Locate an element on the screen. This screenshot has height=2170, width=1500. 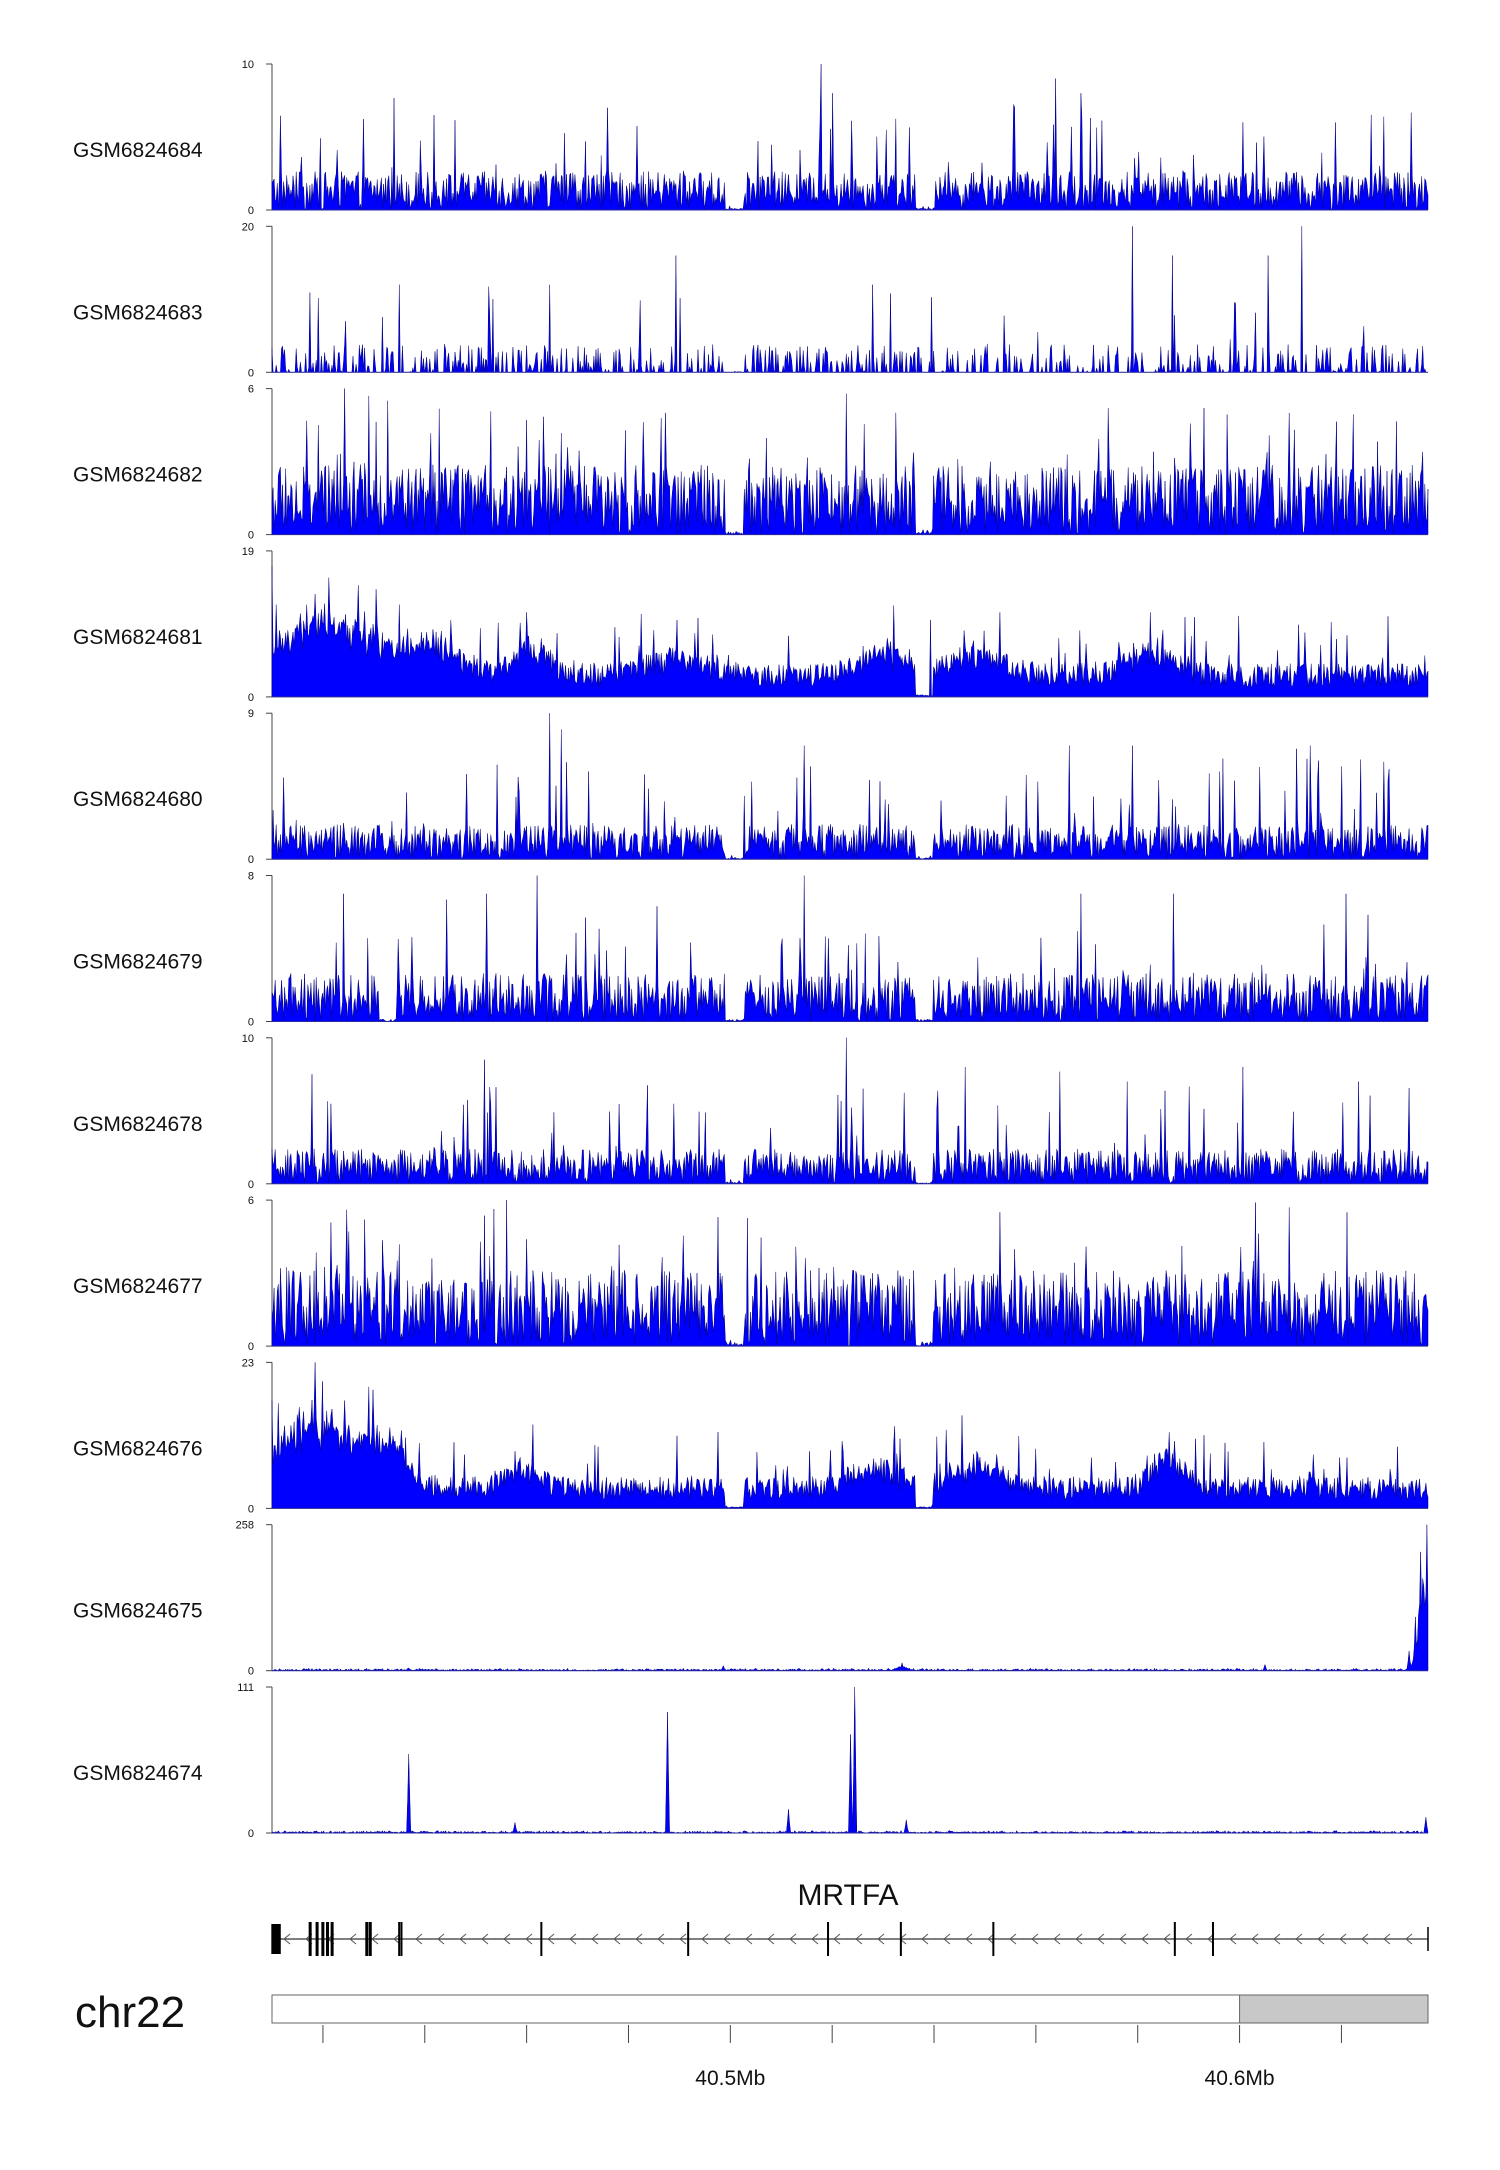
track-GSM6824682: GSM6824682 6 0 is located at coordinates (751, 463).